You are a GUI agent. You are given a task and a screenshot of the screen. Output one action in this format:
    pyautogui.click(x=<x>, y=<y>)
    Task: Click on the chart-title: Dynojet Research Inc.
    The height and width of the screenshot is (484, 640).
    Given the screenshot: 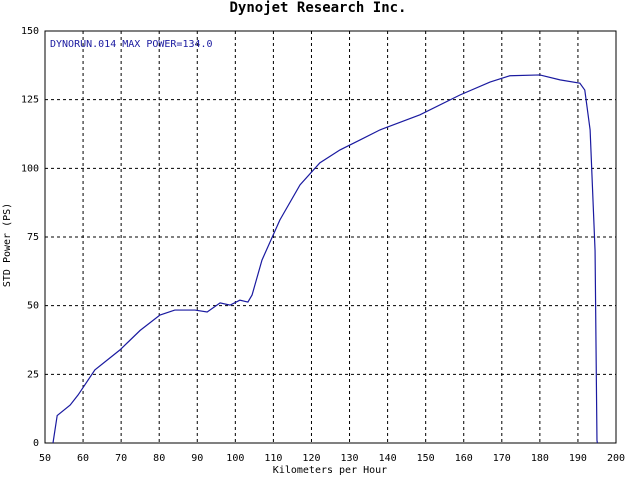 What is the action you would take?
    pyautogui.click(x=317, y=8)
    